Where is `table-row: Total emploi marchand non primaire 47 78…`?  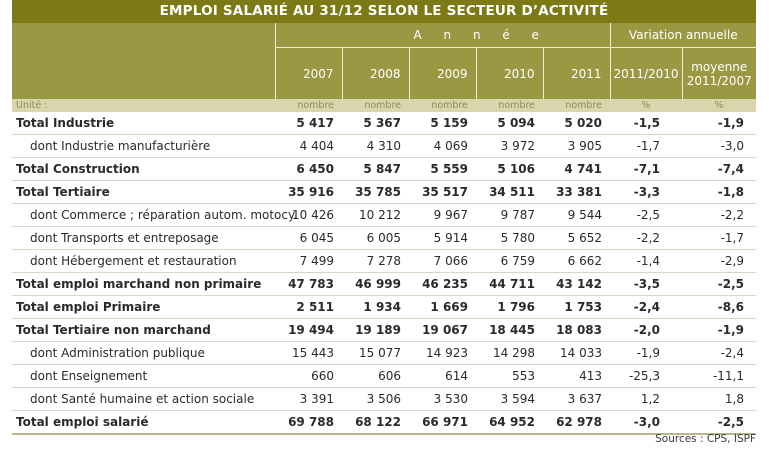 table-row: Total emploi marchand non primaire 47 78… is located at coordinates (384, 284).